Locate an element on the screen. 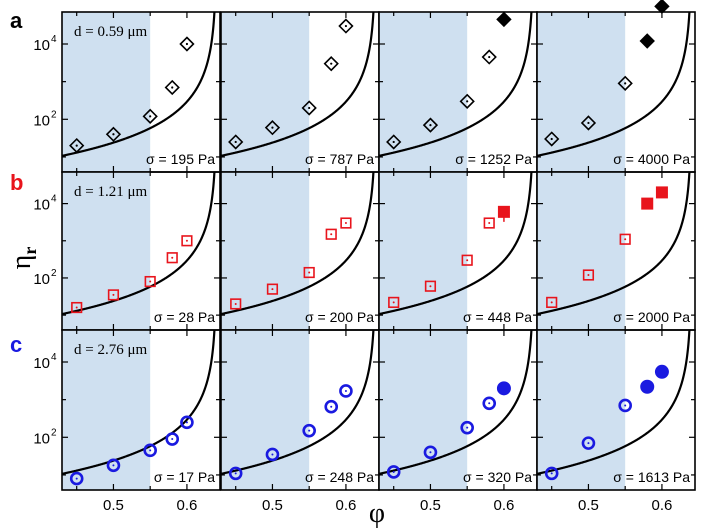  panel-b-3: σ = 448 Pa is located at coordinates (458, 251).